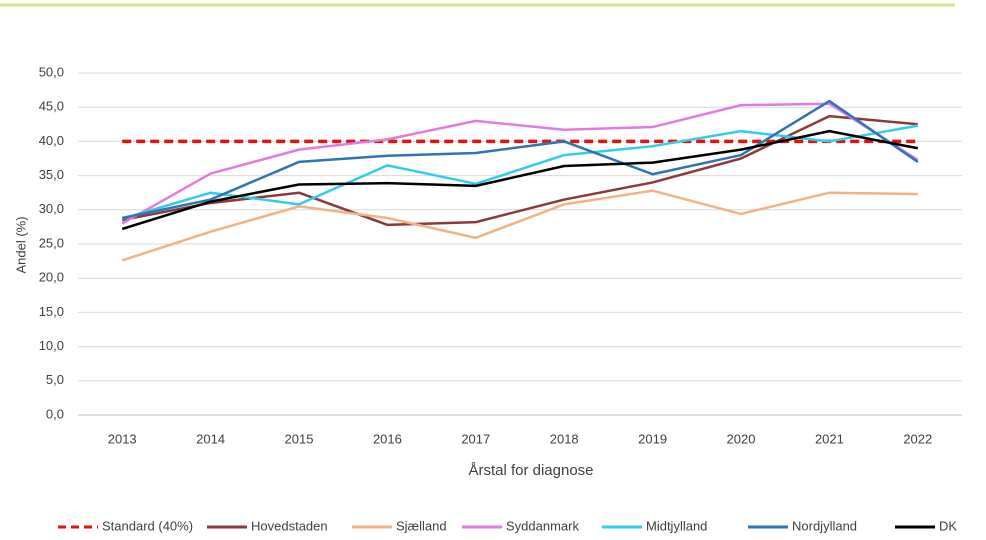  Describe the element at coordinates (122, 438) in the screenshot. I see `x-tick-label: 2013` at that location.